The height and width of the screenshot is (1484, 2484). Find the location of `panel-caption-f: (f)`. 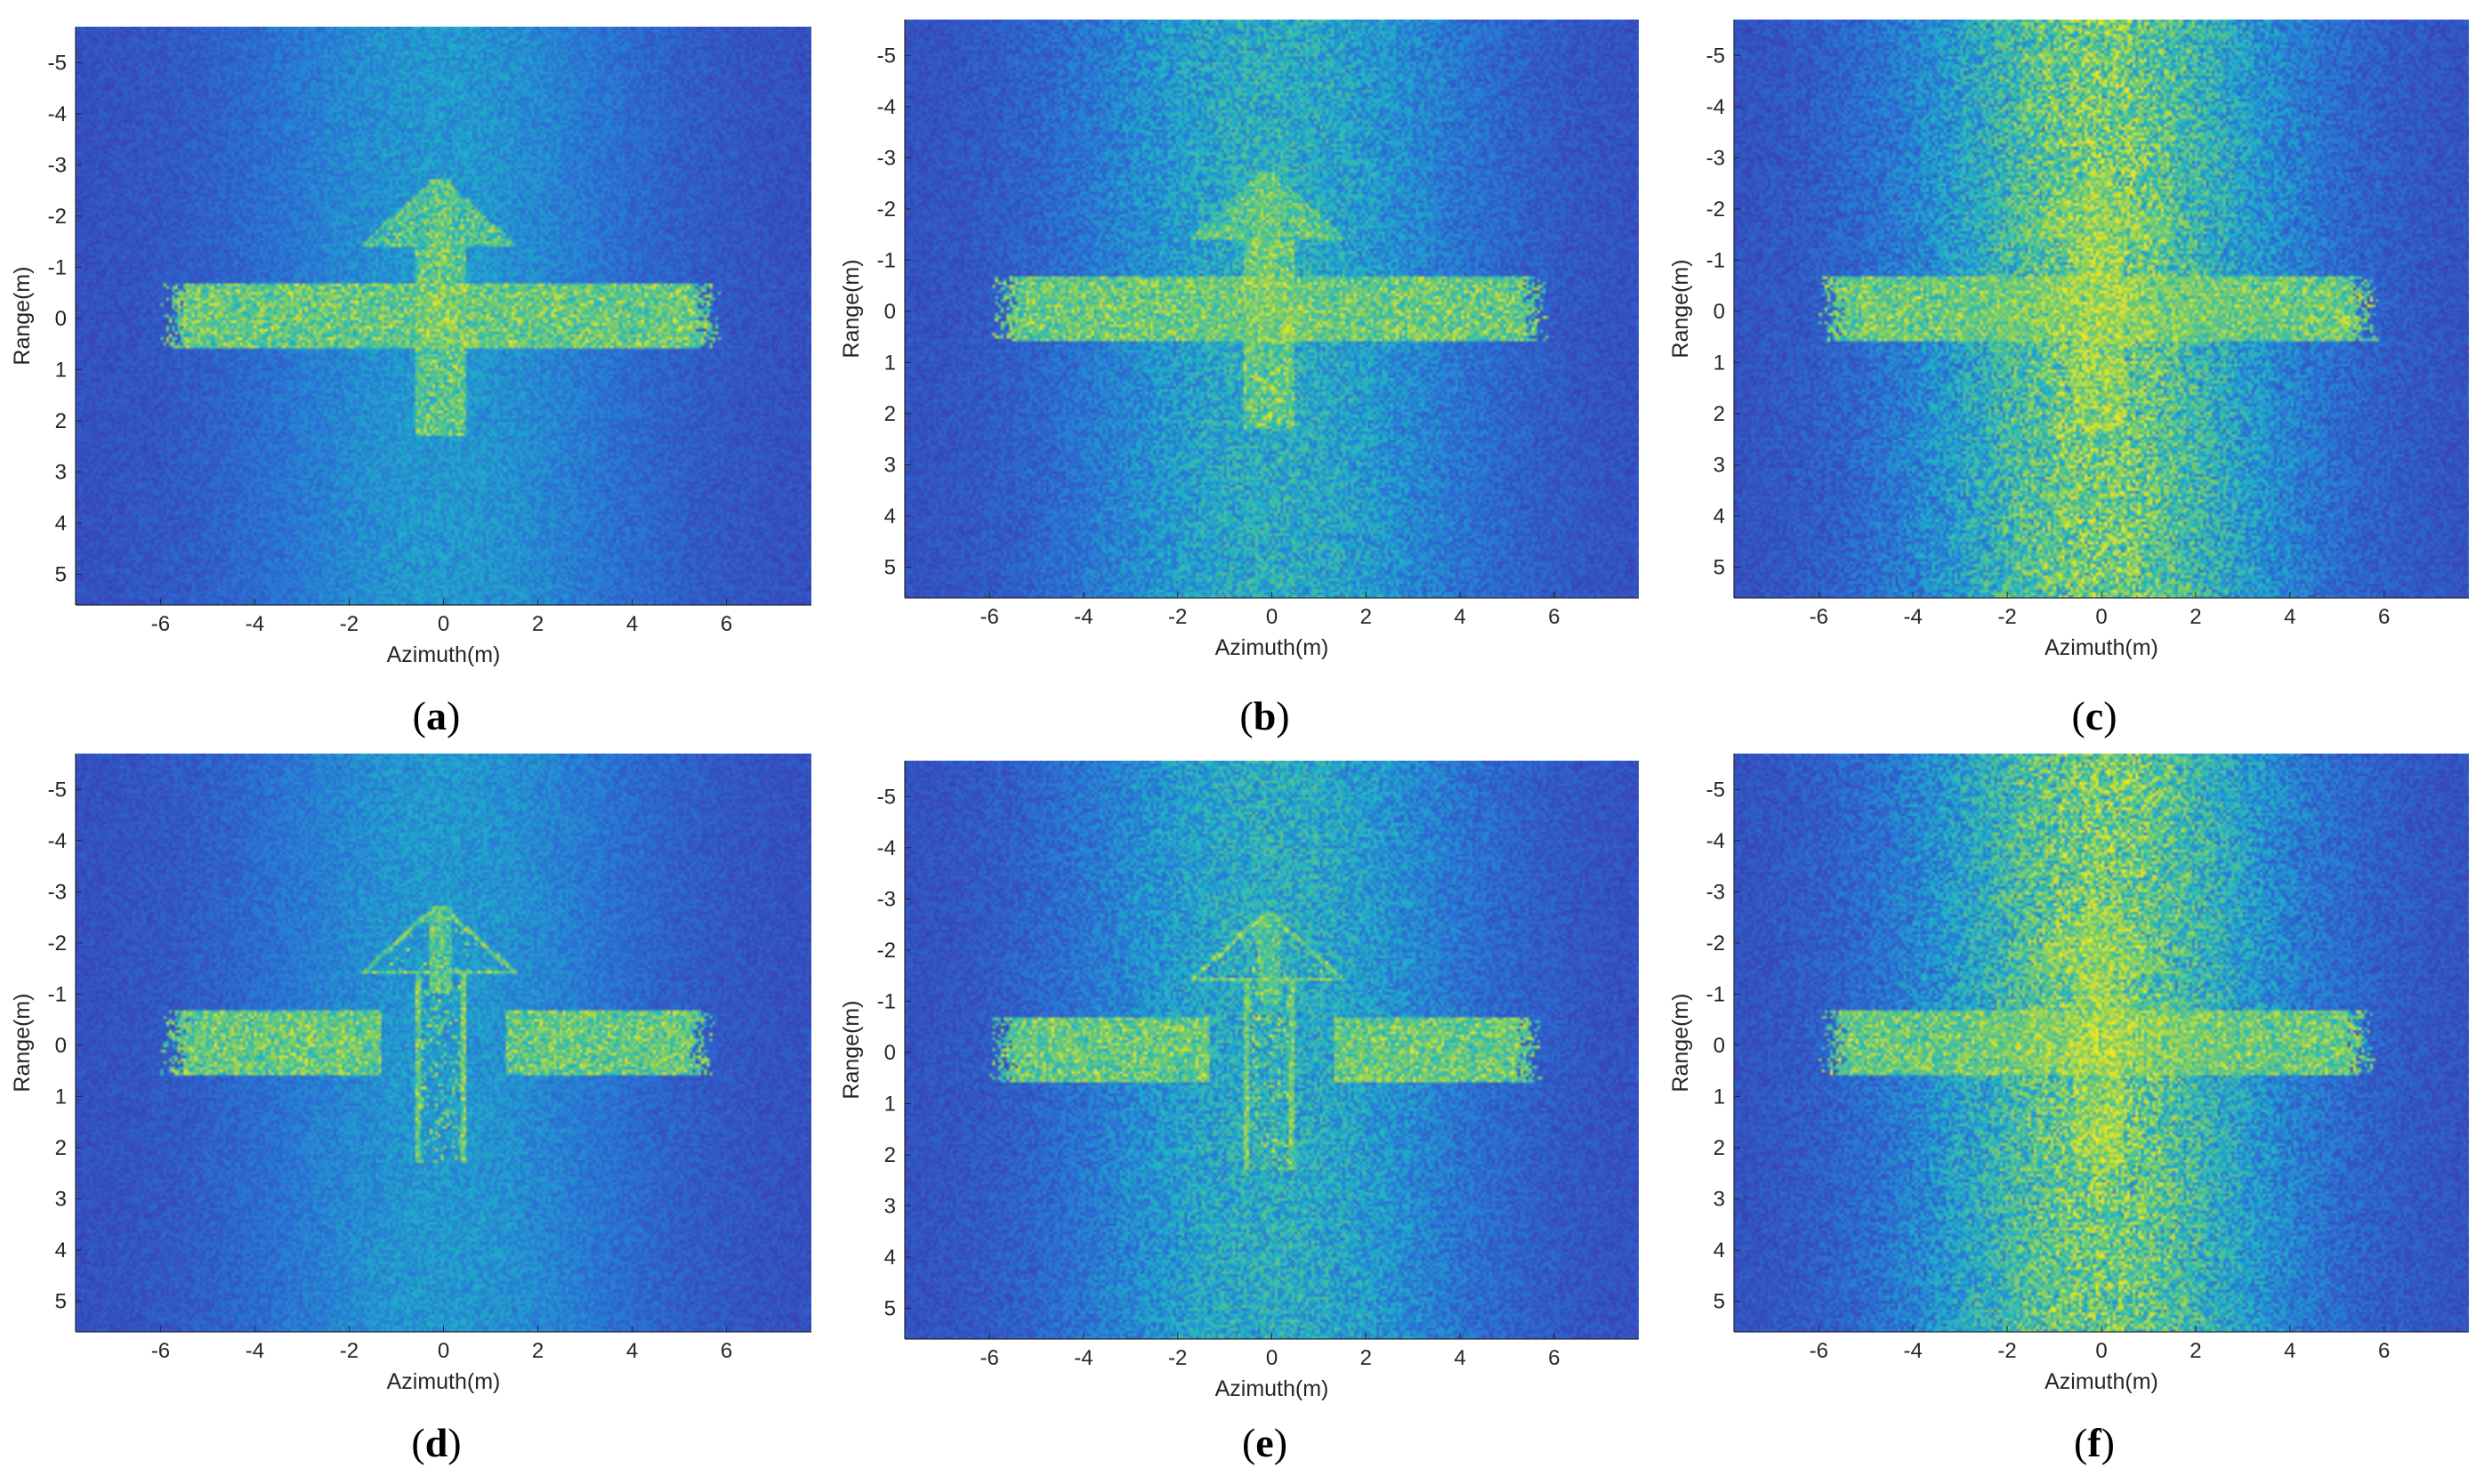

panel-caption-f: (f) is located at coordinates (2094, 1442).